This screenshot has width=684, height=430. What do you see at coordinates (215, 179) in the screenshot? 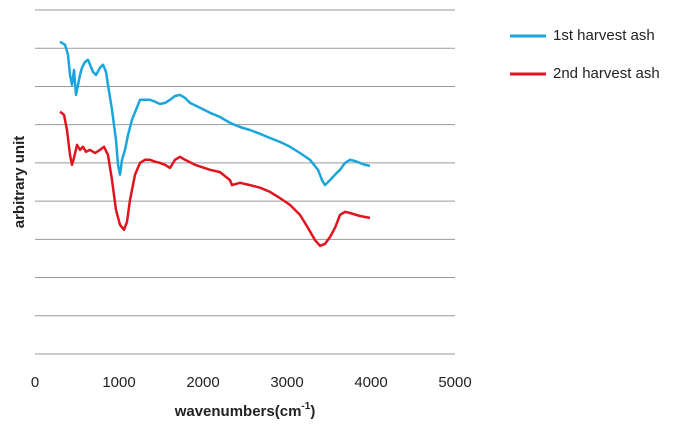
I see `series-line` at bounding box center [215, 179].